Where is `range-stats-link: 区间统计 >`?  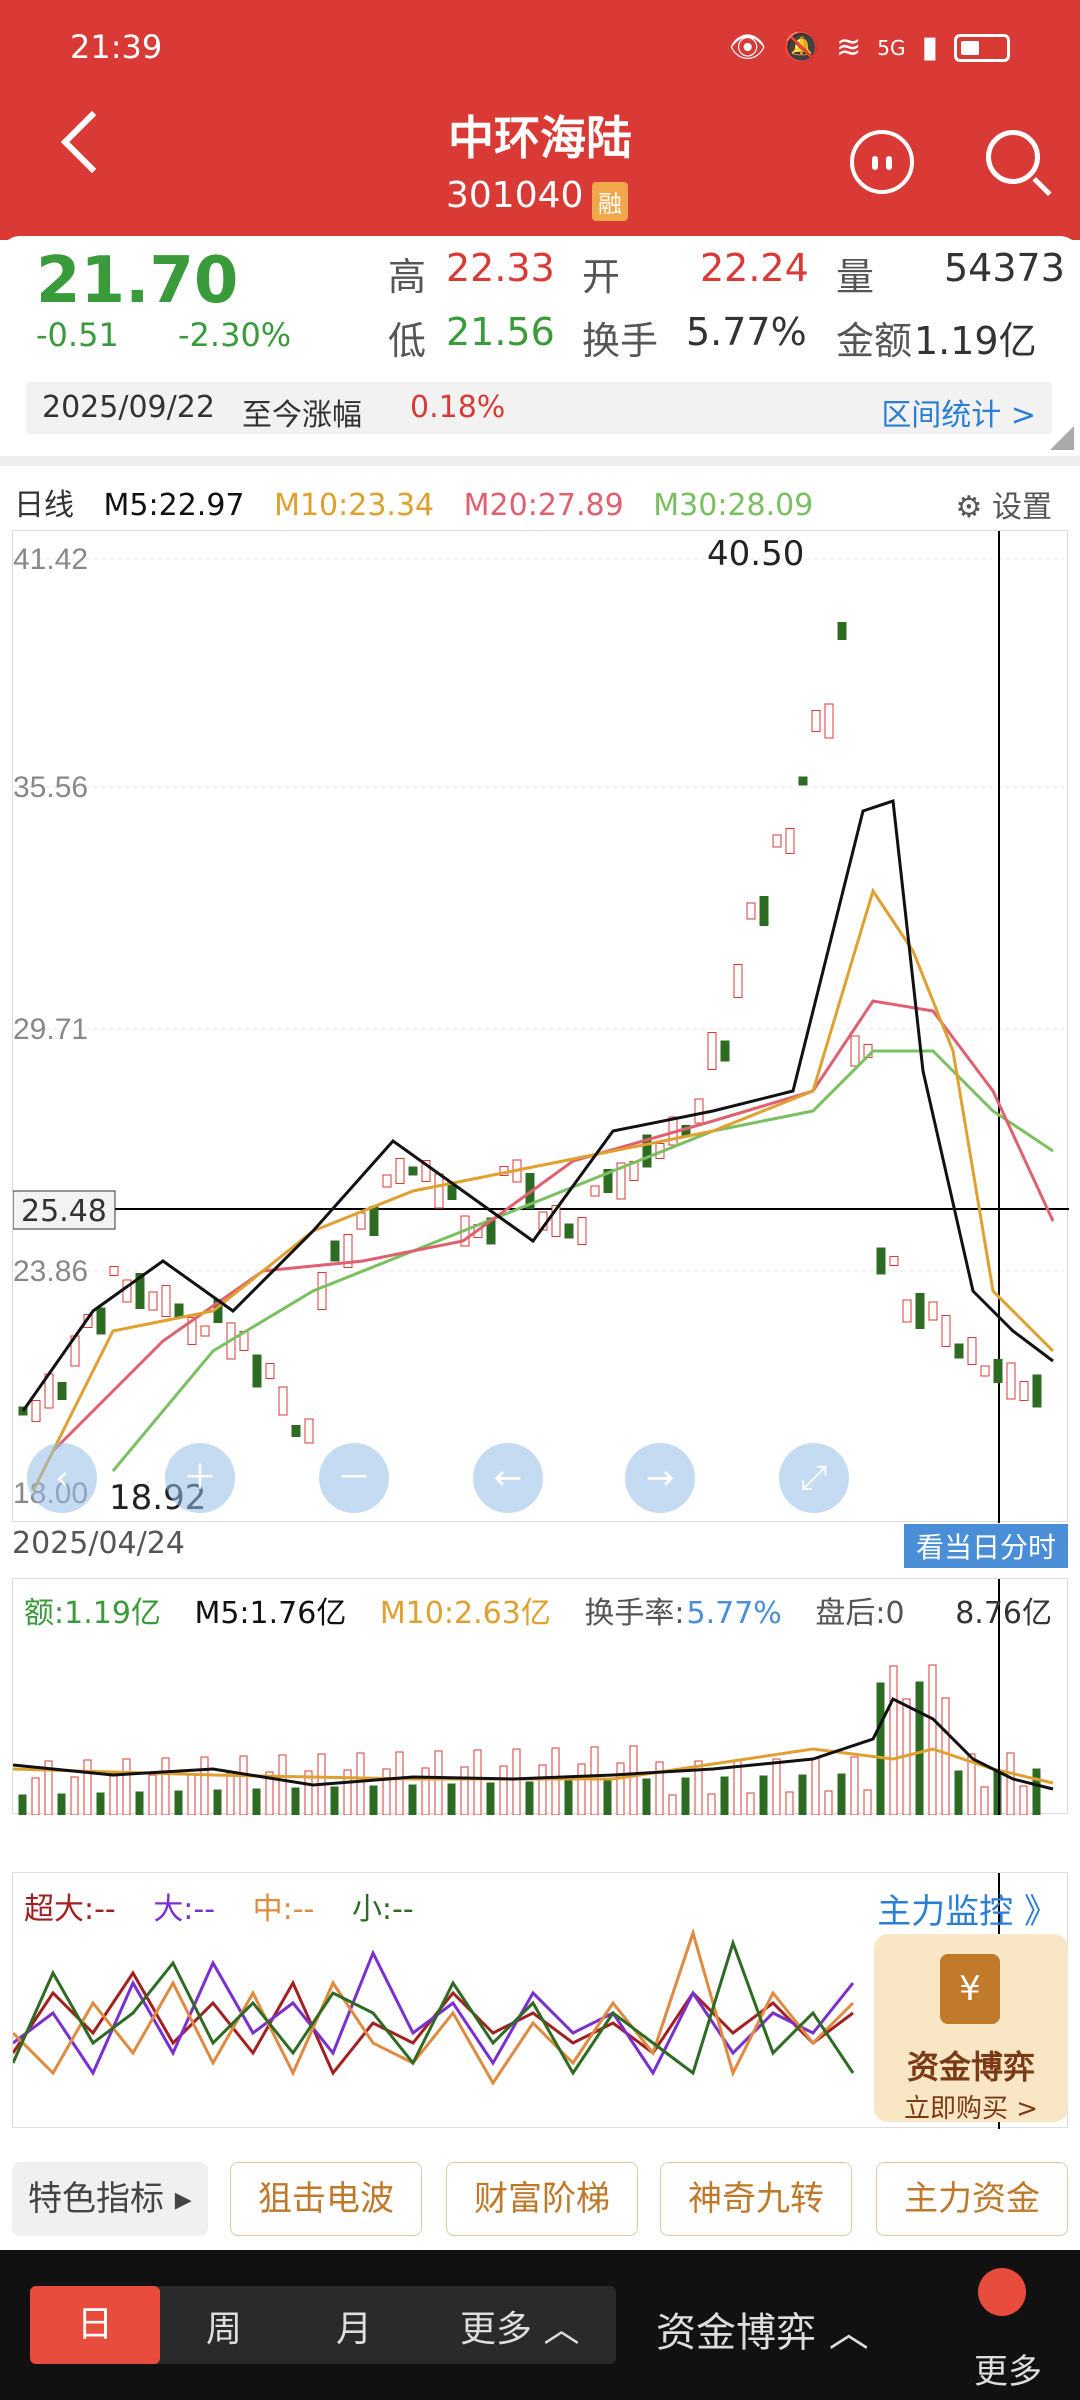
range-stats-link: 区间统计 > is located at coordinates (958, 415).